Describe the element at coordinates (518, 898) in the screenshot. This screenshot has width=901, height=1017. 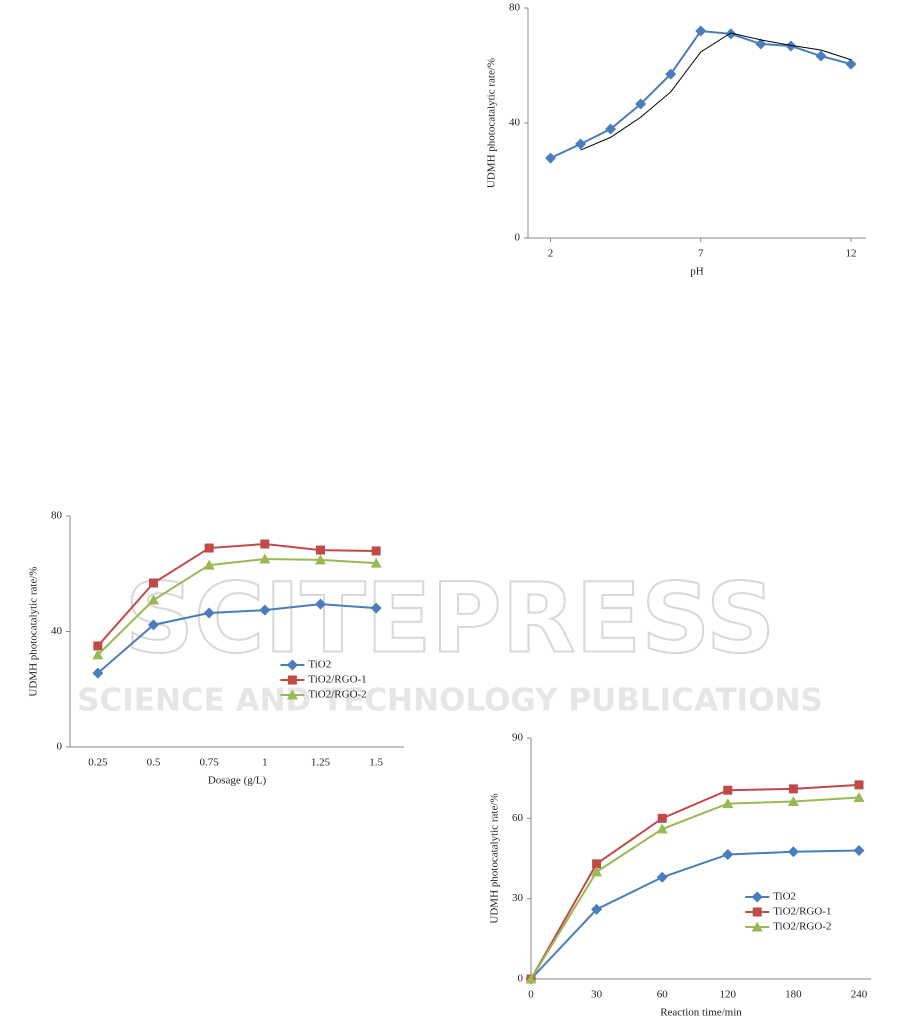
I see `y-tick-label: 30` at that location.